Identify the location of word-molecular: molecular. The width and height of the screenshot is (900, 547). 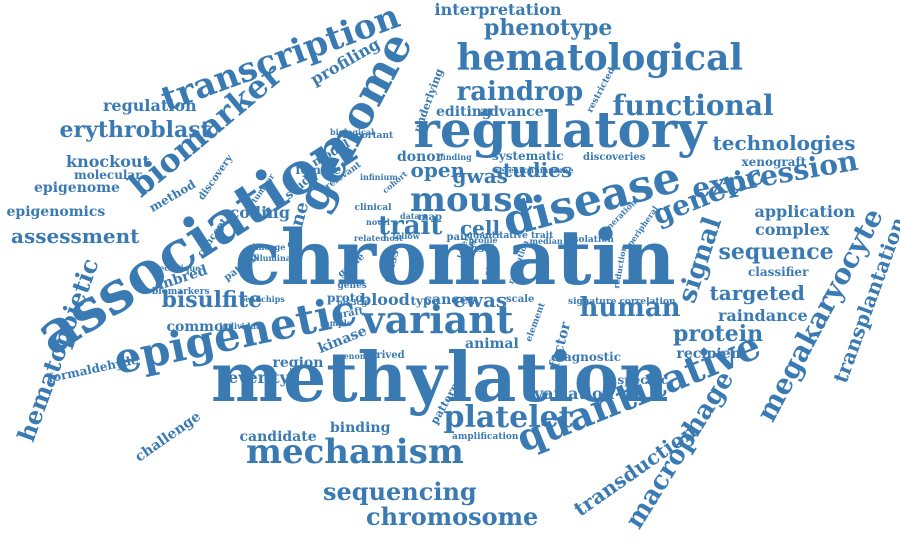
(108, 175).